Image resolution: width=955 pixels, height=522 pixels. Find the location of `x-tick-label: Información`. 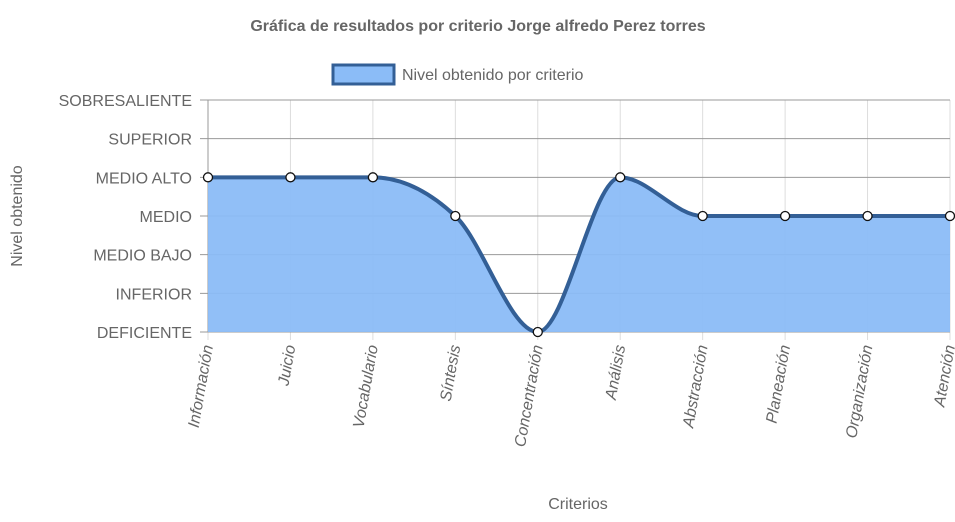

x-tick-label: Información is located at coordinates (201, 386).